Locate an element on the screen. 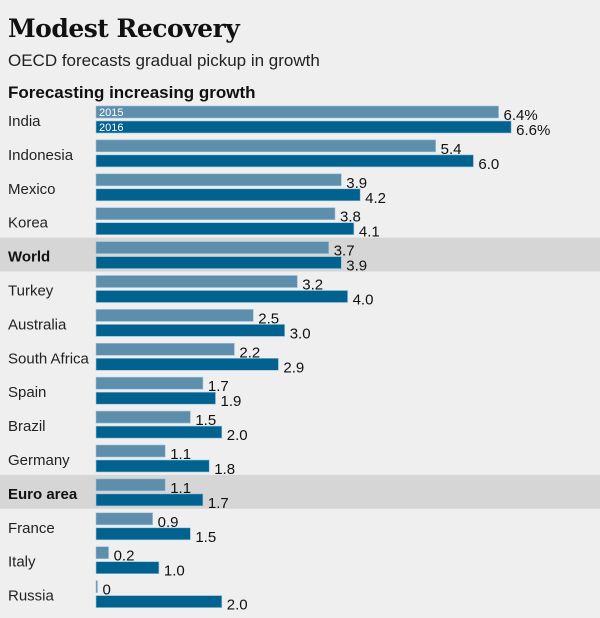 The image size is (600, 618). value-label-2015: 3.8 is located at coordinates (350, 217).